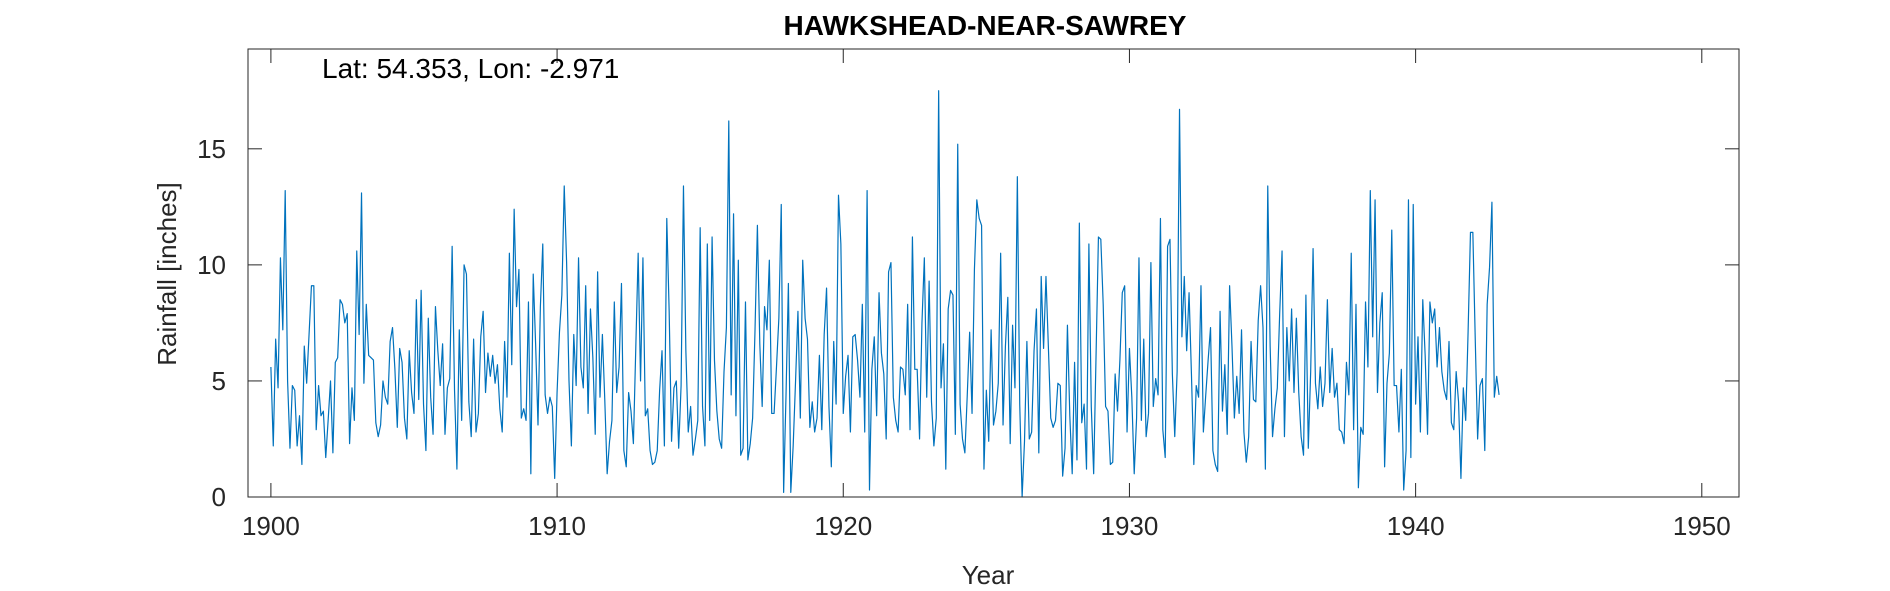 The image size is (1890, 591). What do you see at coordinates (985, 25) in the screenshot?
I see `chart-title: HAWKSHEAD-NEAR-SAWREY` at bounding box center [985, 25].